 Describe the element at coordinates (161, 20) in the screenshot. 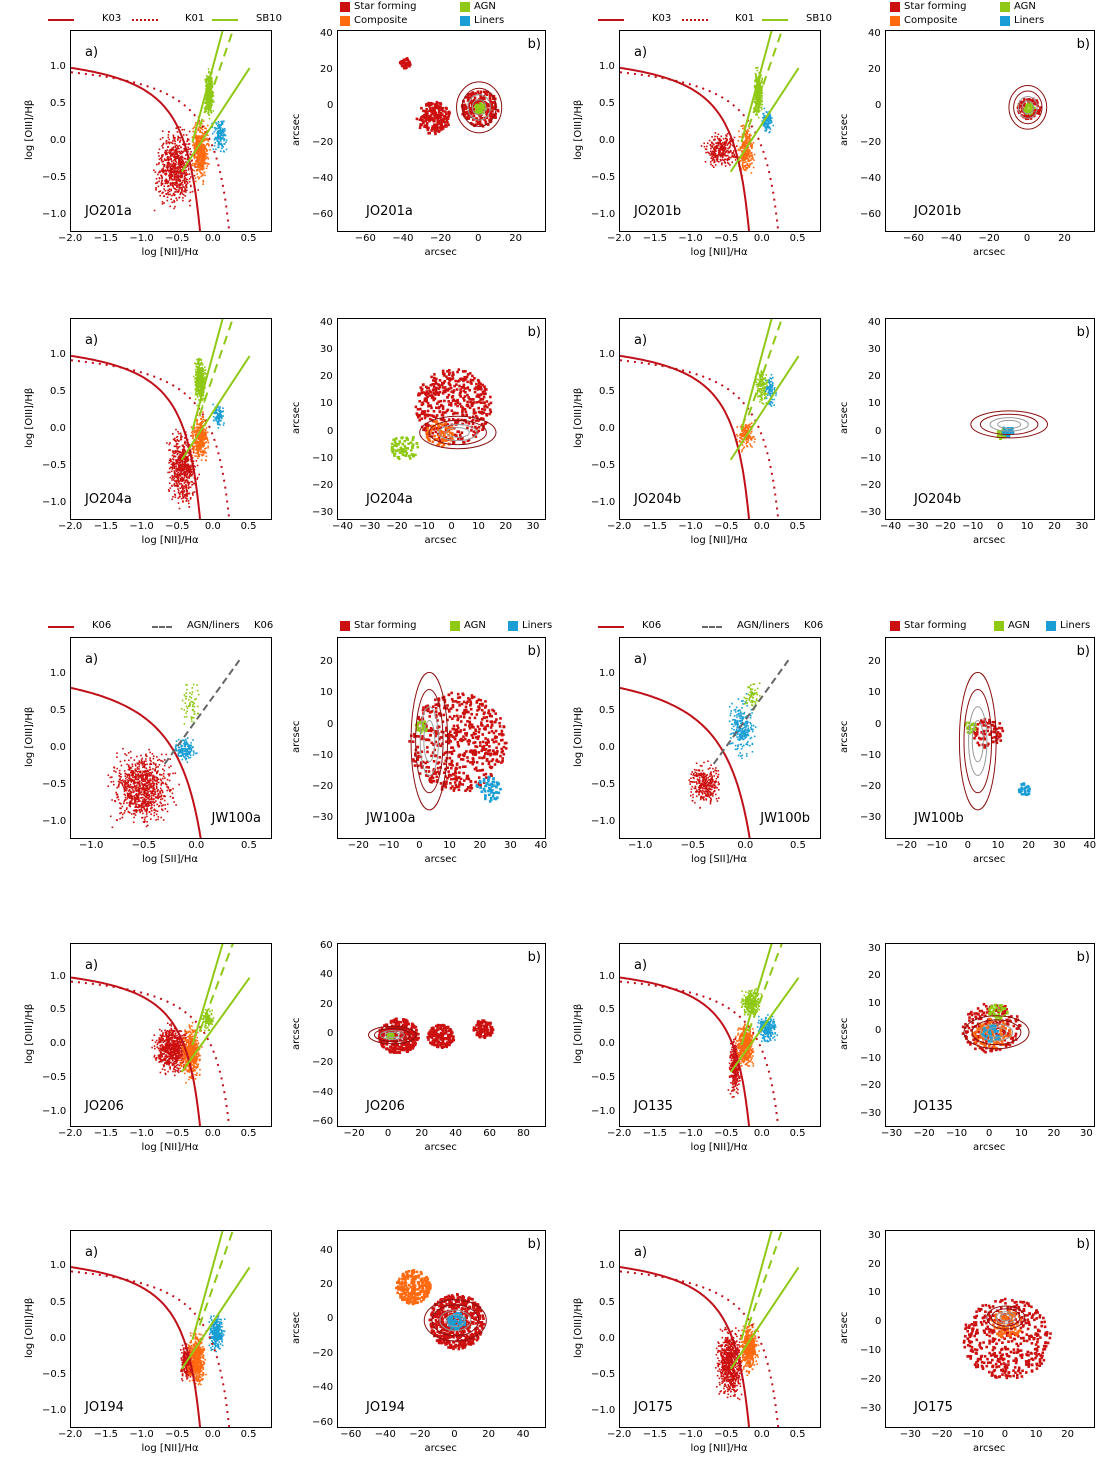

I see `legend-row1-left: K03 K01 SB10` at that location.